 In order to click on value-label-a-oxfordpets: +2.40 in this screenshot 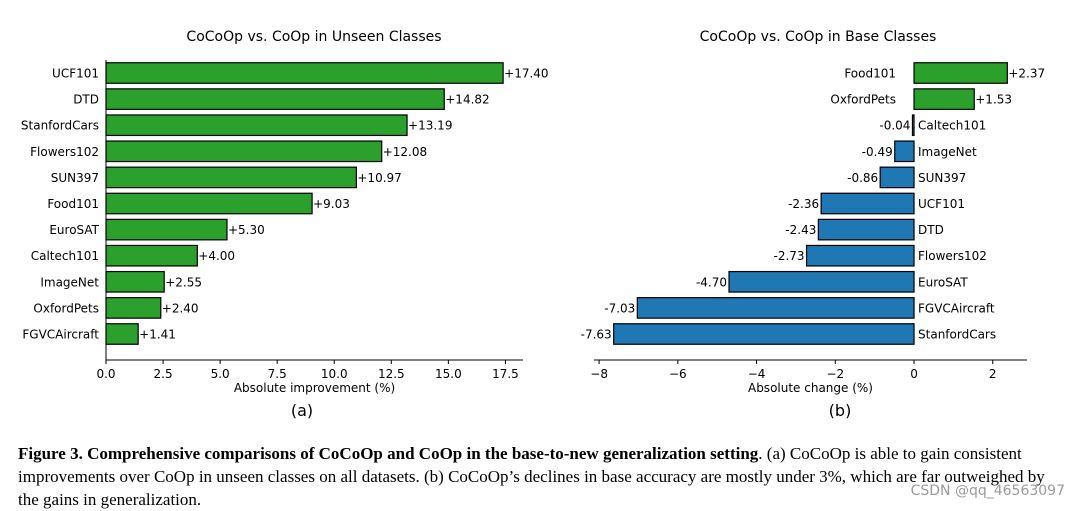, I will do `click(180, 308)`.